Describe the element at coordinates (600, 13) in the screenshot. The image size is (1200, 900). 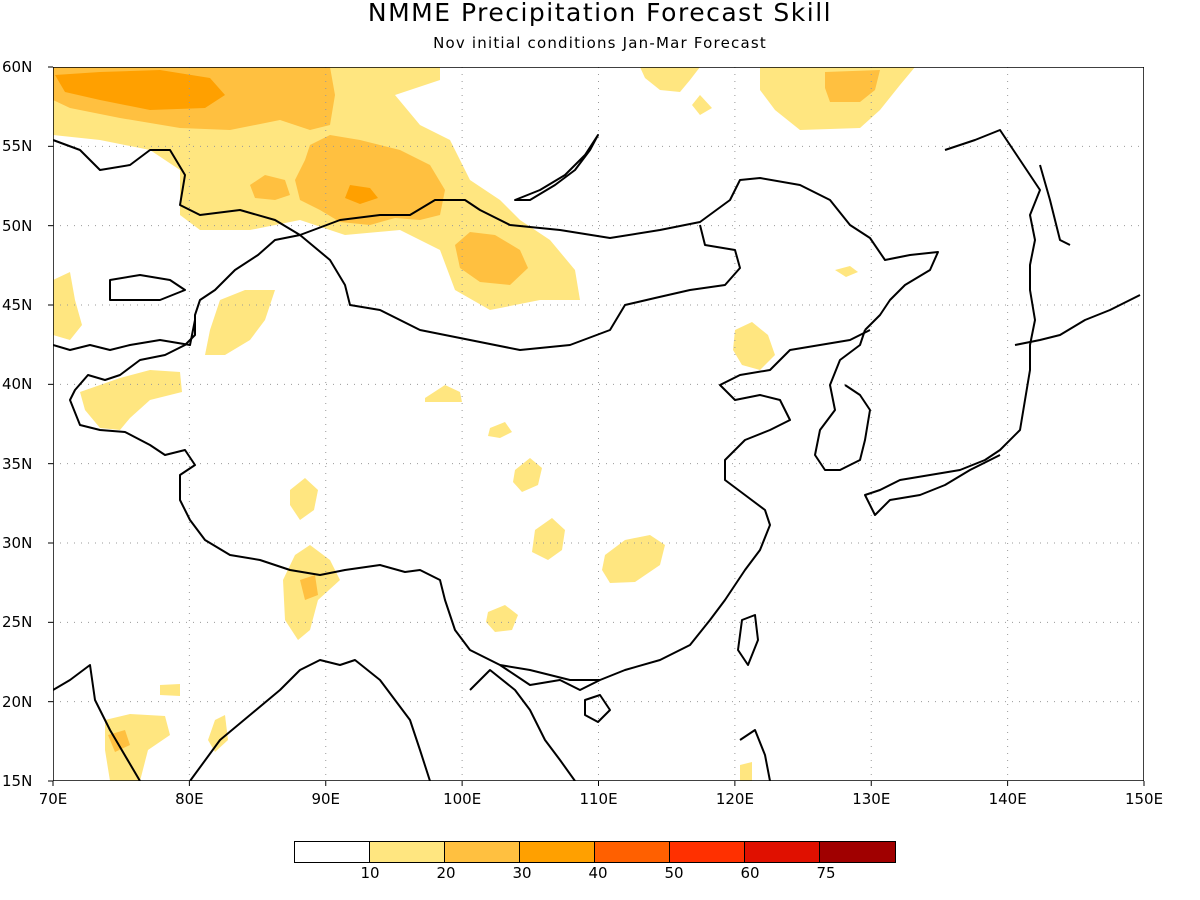
I see `map-title: NMME Precipitation Forecast Skill` at that location.